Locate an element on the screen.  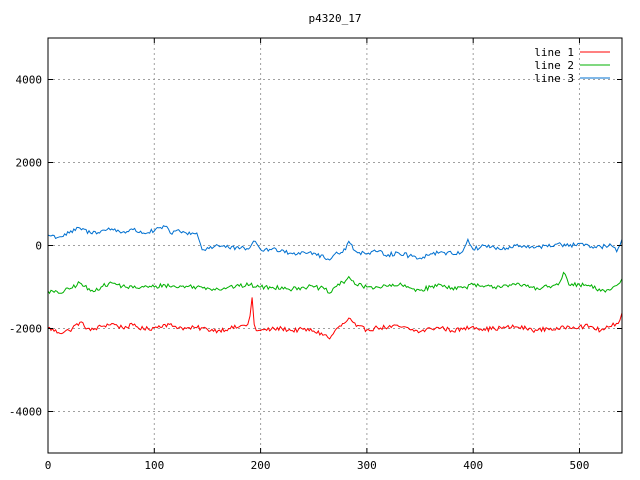
x-tick-label: 200 is located at coordinates (261, 465).